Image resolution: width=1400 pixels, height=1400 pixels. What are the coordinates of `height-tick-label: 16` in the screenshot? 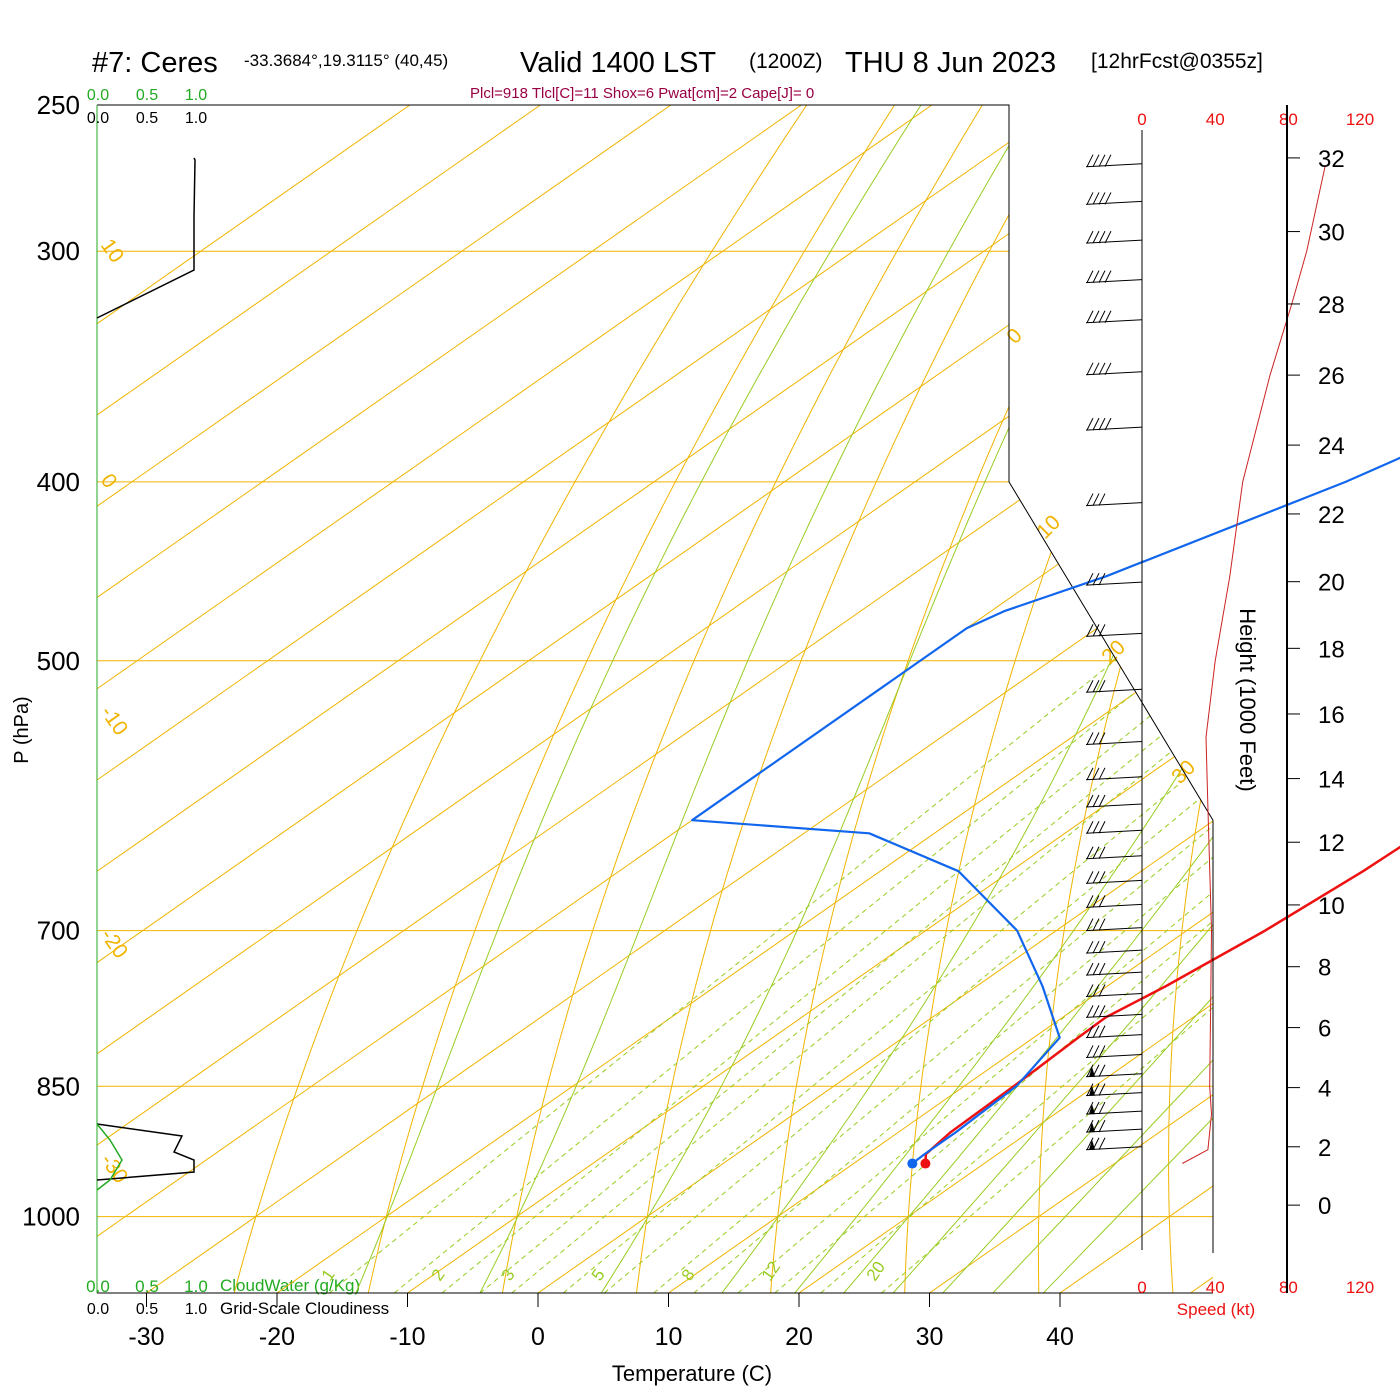 It's located at (1331, 715).